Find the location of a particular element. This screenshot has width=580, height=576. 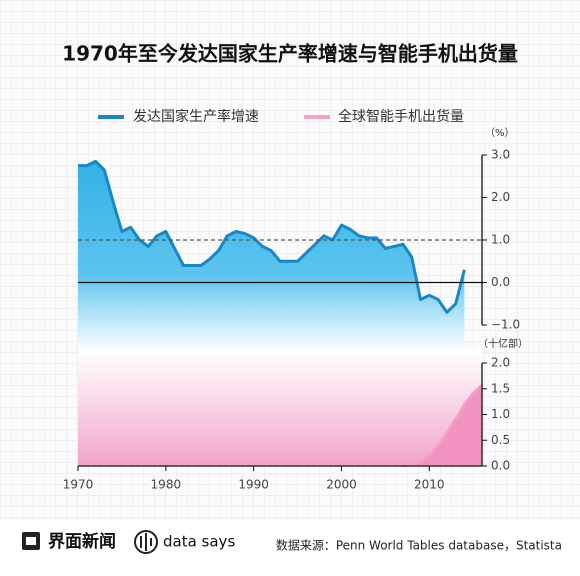

series-line is located at coordinates (442, 426).